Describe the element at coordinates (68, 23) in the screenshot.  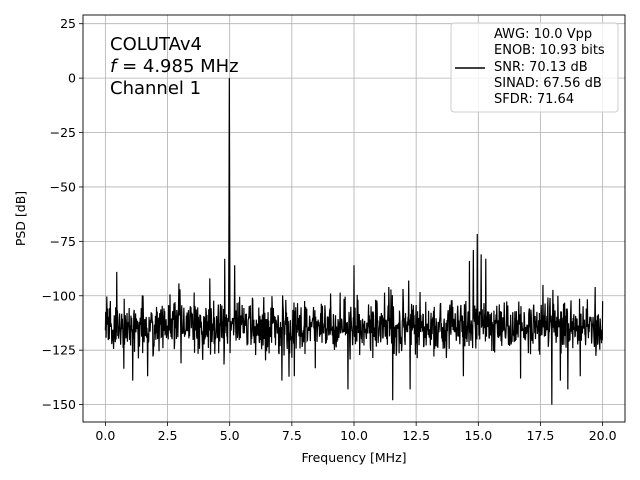
I see `y-tick-label: 25` at that location.